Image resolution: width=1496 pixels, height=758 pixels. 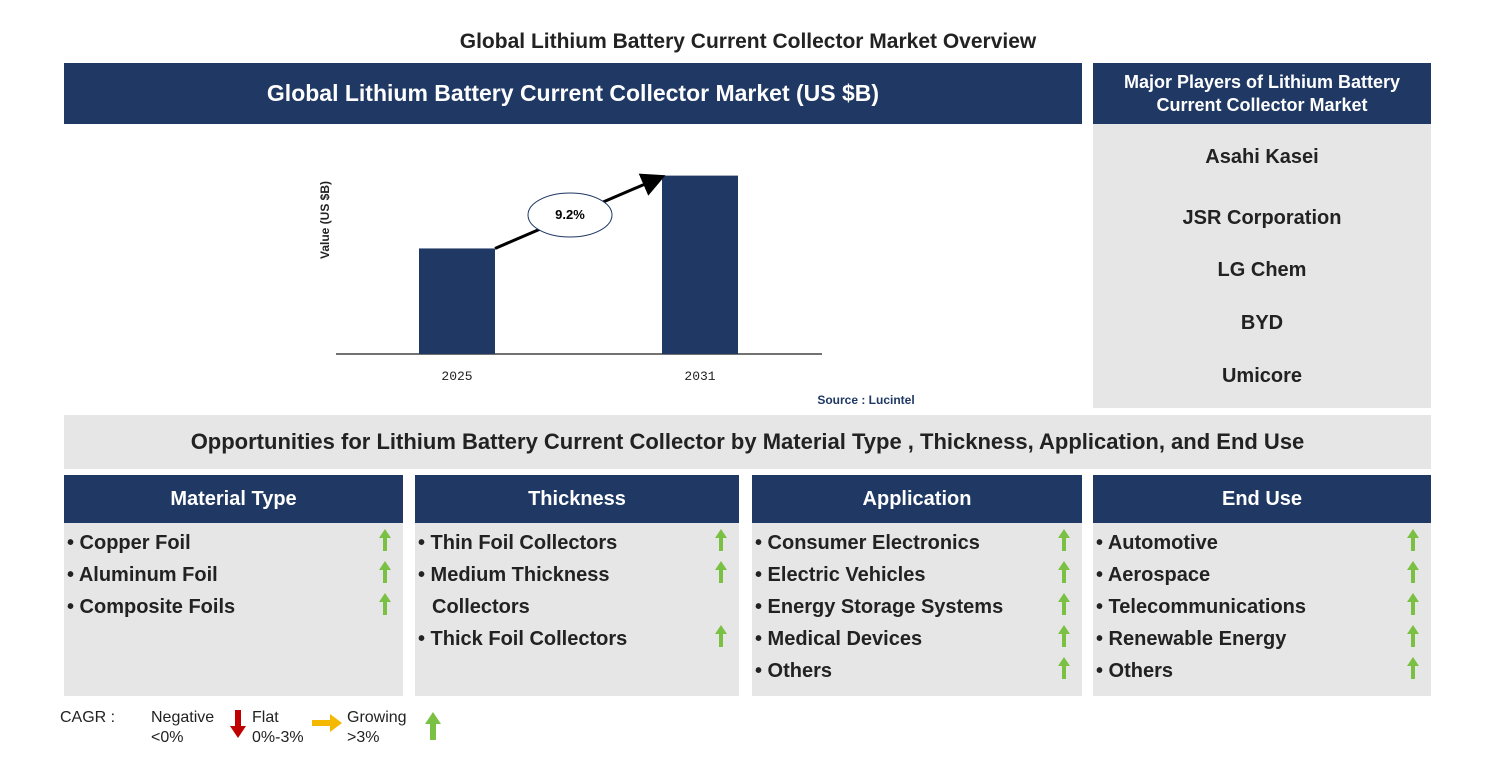 I want to click on legend-label: CAGR :, so click(x=88, y=717).